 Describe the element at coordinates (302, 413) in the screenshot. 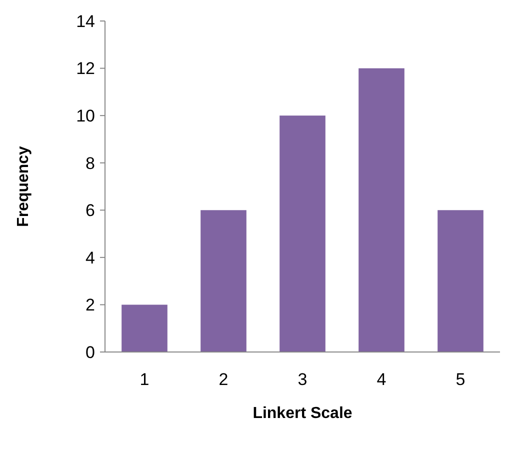

I see `x-axis-title: Linkert Scale` at that location.